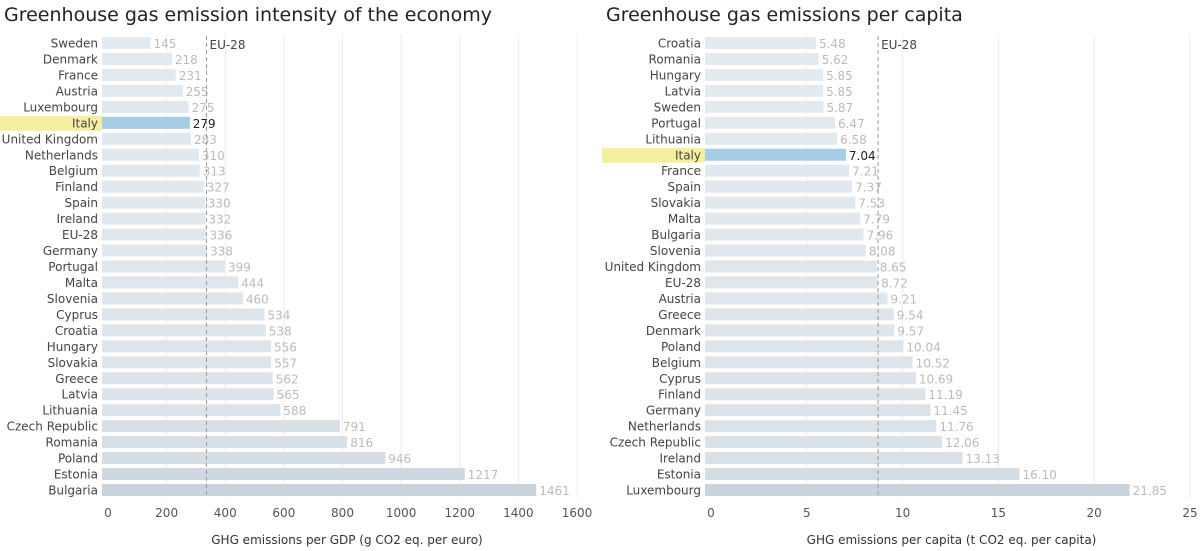  What do you see at coordinates (868, 188) in the screenshot?
I see `data-label: 7.37` at bounding box center [868, 188].